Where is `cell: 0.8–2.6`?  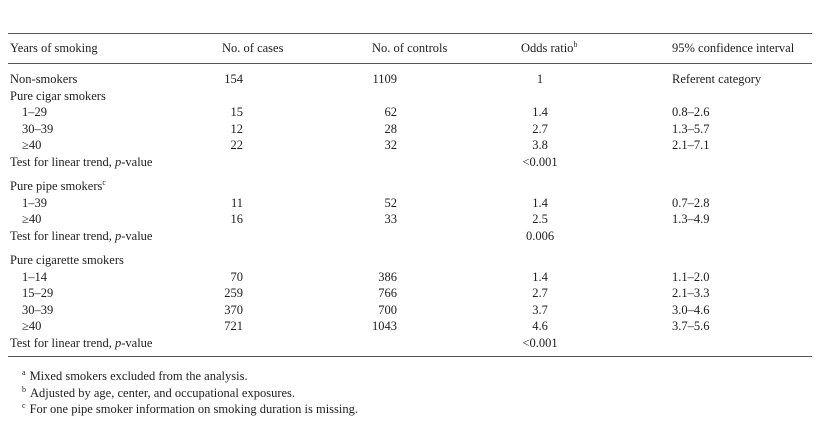 cell: 0.8–2.6 is located at coordinates (691, 112).